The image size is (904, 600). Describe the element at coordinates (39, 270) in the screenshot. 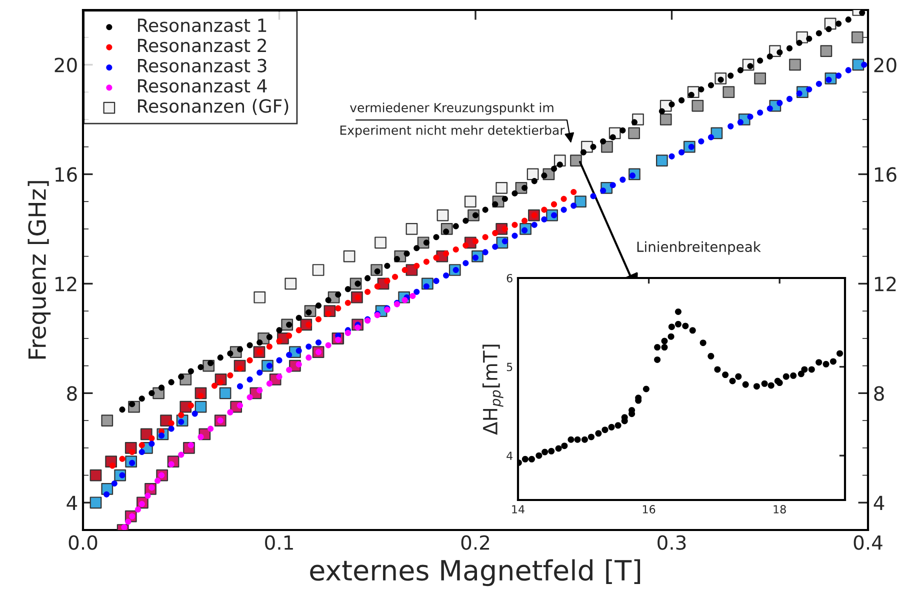

I see `y-axis-title: Frequenz [GHz]` at that location.